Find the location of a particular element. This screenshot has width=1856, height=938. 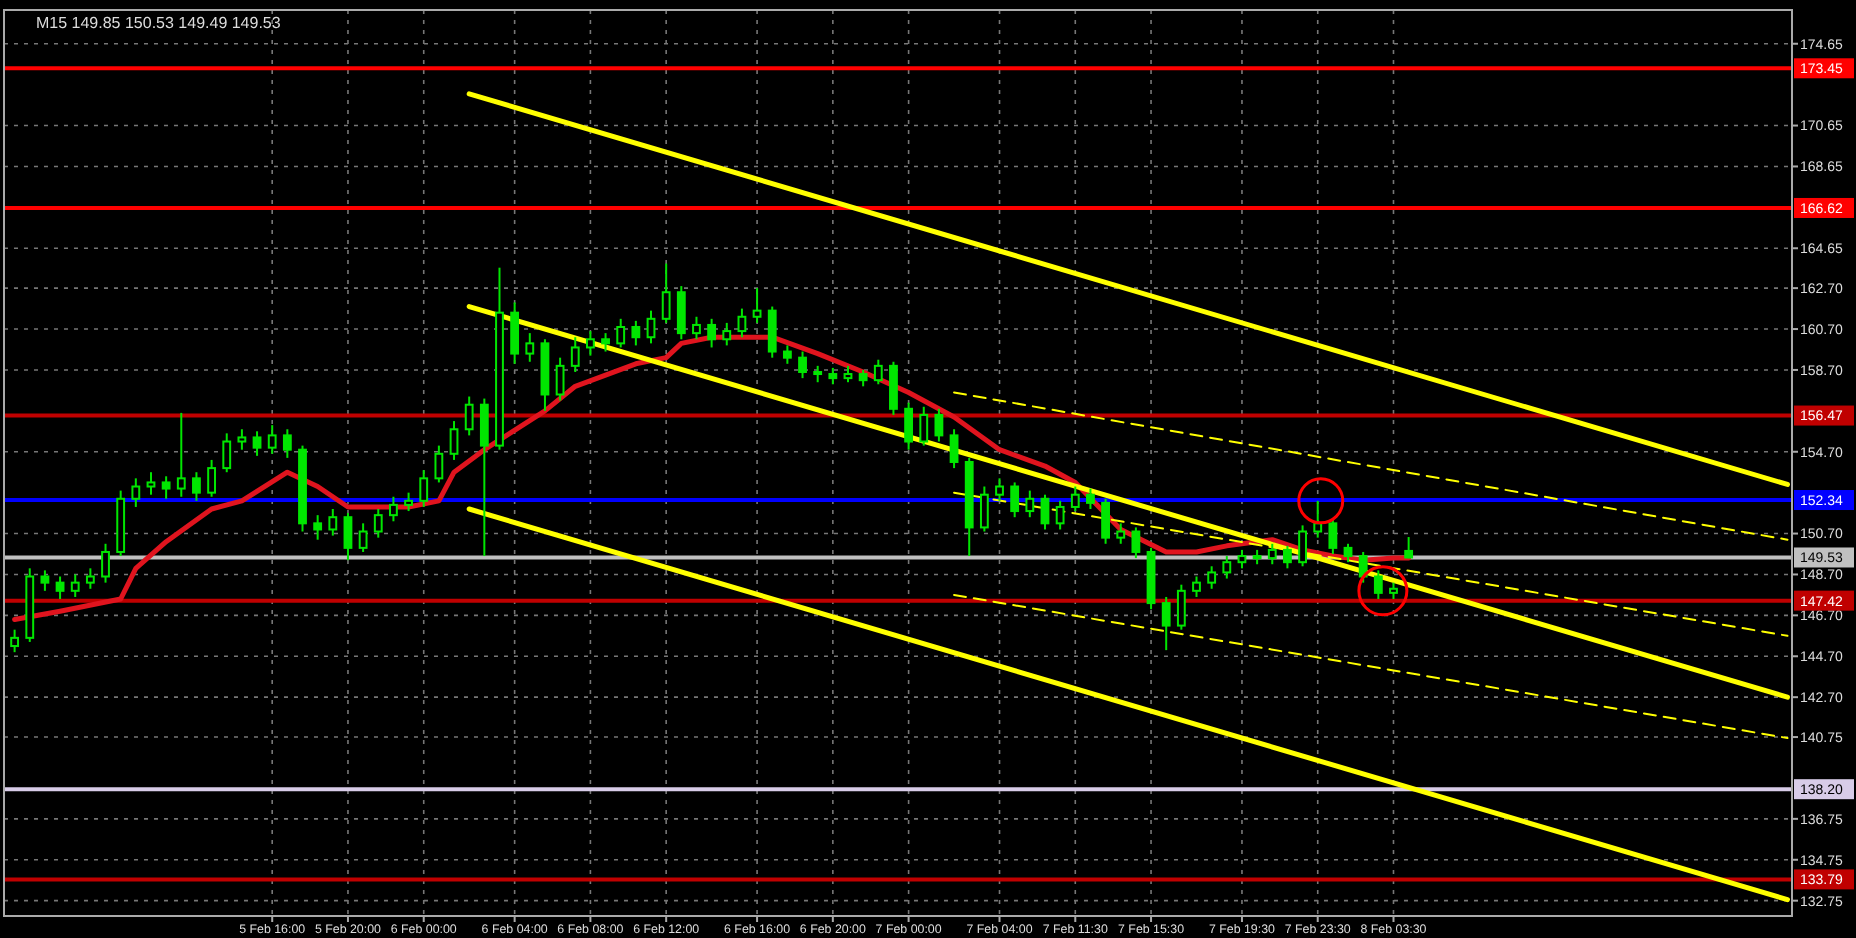

chart-title: M15 149.85 150.53 149.49 149.53 is located at coordinates (159, 23).